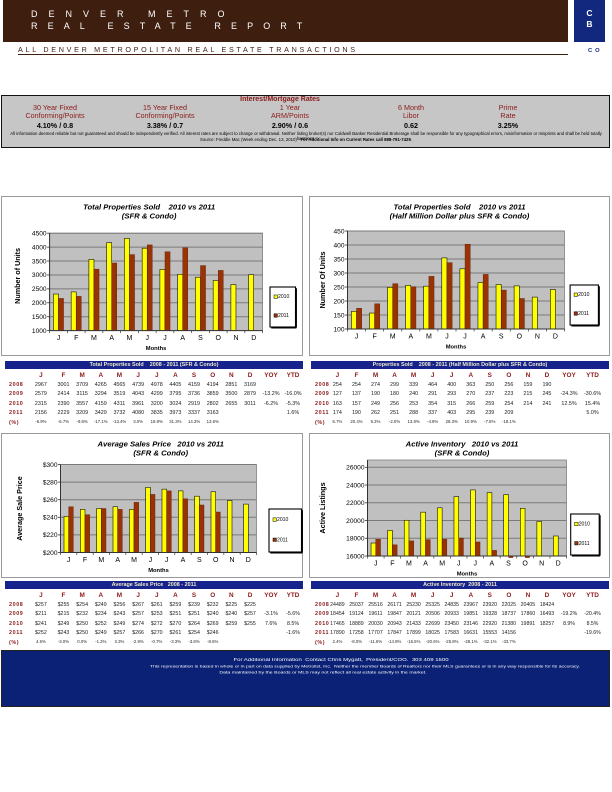 This screenshot has height=792, width=612. I want to click on svg-text: 200, so click(338, 301).